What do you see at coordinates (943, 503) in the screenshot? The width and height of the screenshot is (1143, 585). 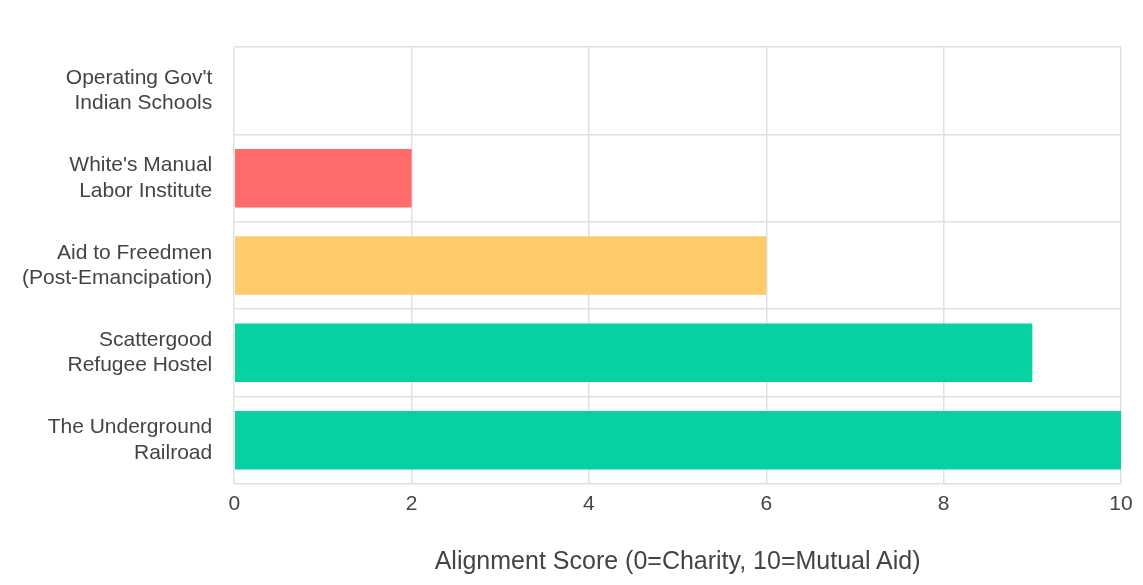 I see `x-tick-label: 8` at bounding box center [943, 503].